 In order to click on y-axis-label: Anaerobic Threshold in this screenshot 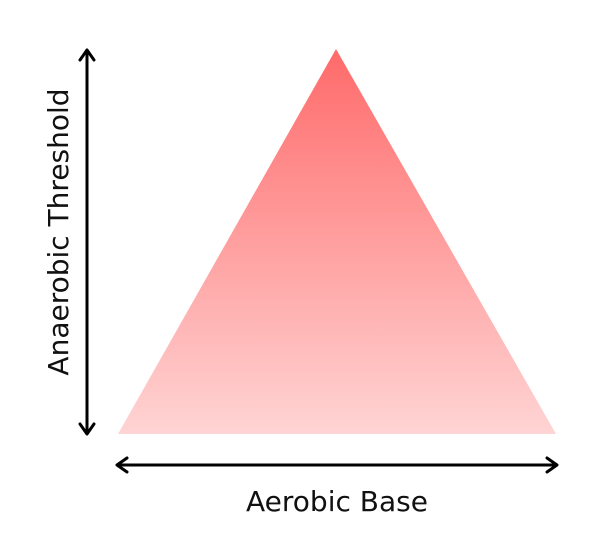, I will do `click(58, 231)`.